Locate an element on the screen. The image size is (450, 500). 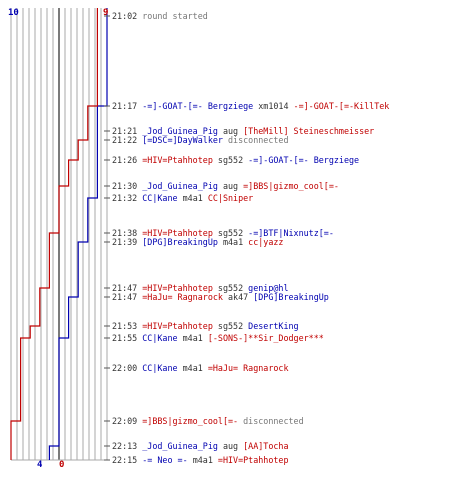
event-row: 22:00 CC|Kane m4a1 =HaJu= Ragnarock is located at coordinates (200, 368).